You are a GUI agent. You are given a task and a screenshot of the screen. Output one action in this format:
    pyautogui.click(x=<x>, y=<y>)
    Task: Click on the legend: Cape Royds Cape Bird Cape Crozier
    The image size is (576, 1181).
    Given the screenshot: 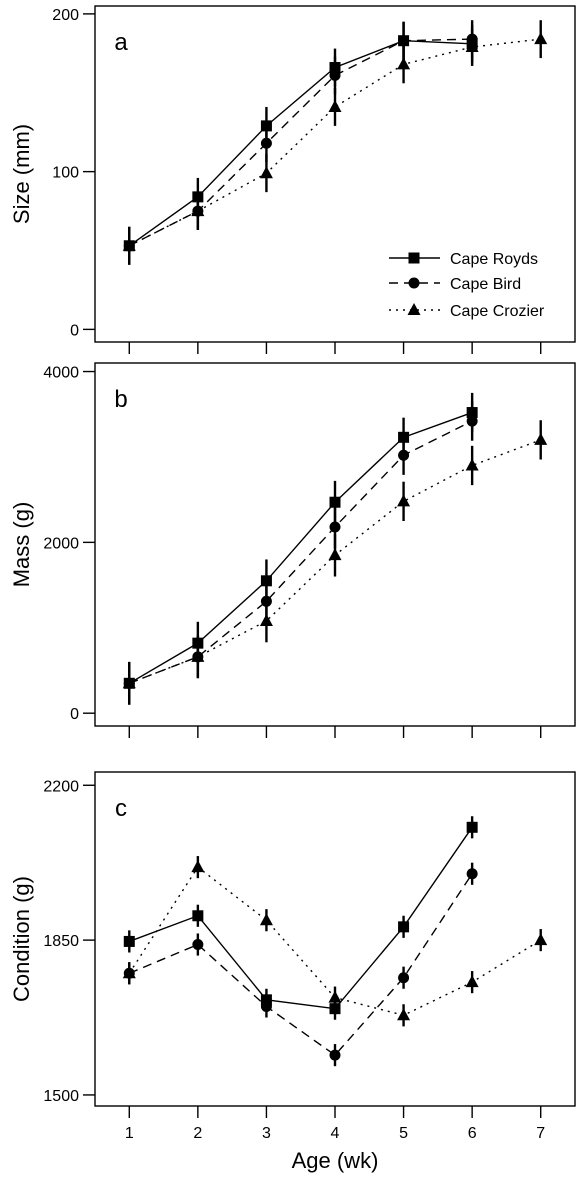 What is the action you would take?
    pyautogui.click(x=467, y=285)
    